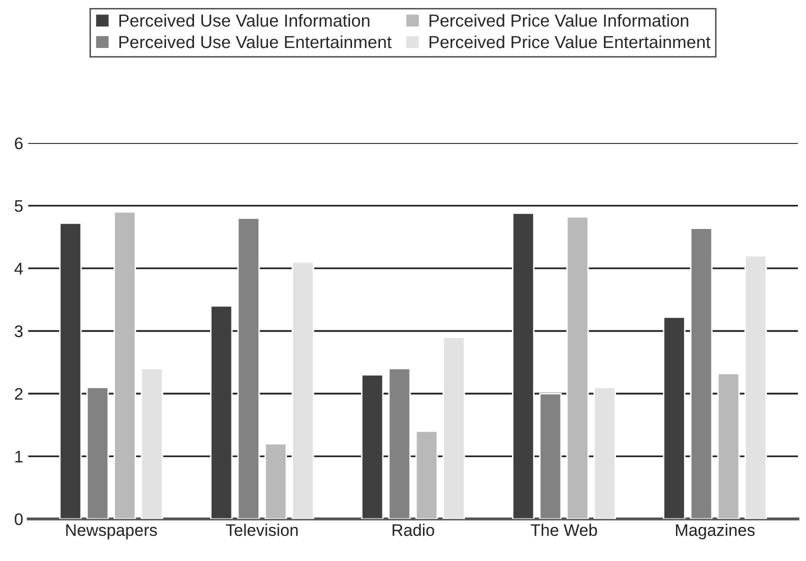 This screenshot has height=561, width=806. I want to click on x-tick-label: Newspapers, so click(111, 532).